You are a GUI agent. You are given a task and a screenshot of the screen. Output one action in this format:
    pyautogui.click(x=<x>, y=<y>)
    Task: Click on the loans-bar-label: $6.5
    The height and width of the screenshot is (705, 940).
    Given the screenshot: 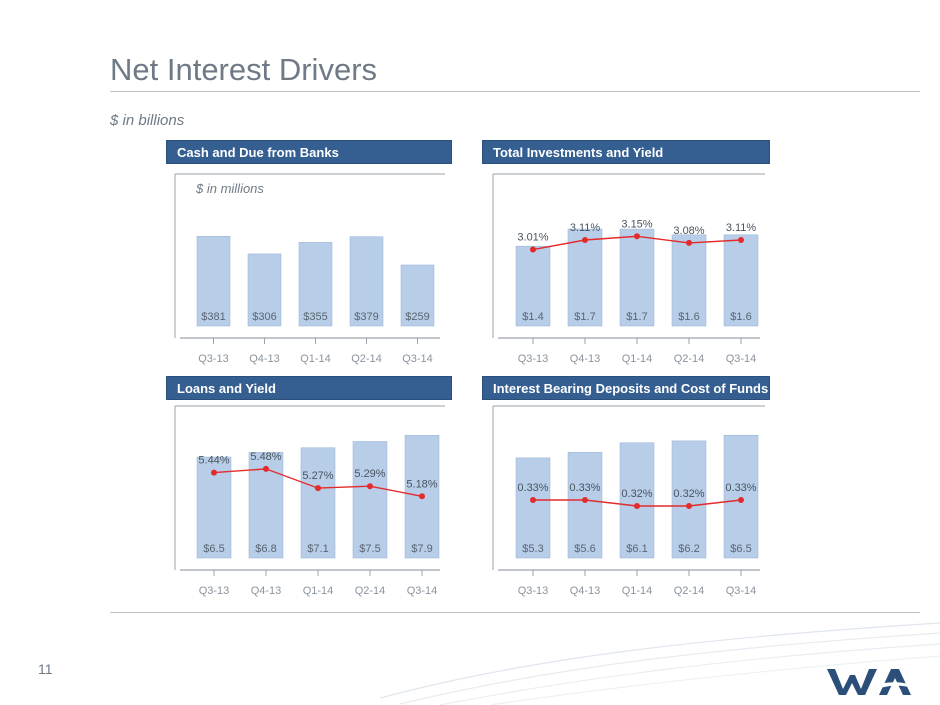 What is the action you would take?
    pyautogui.click(x=213, y=549)
    